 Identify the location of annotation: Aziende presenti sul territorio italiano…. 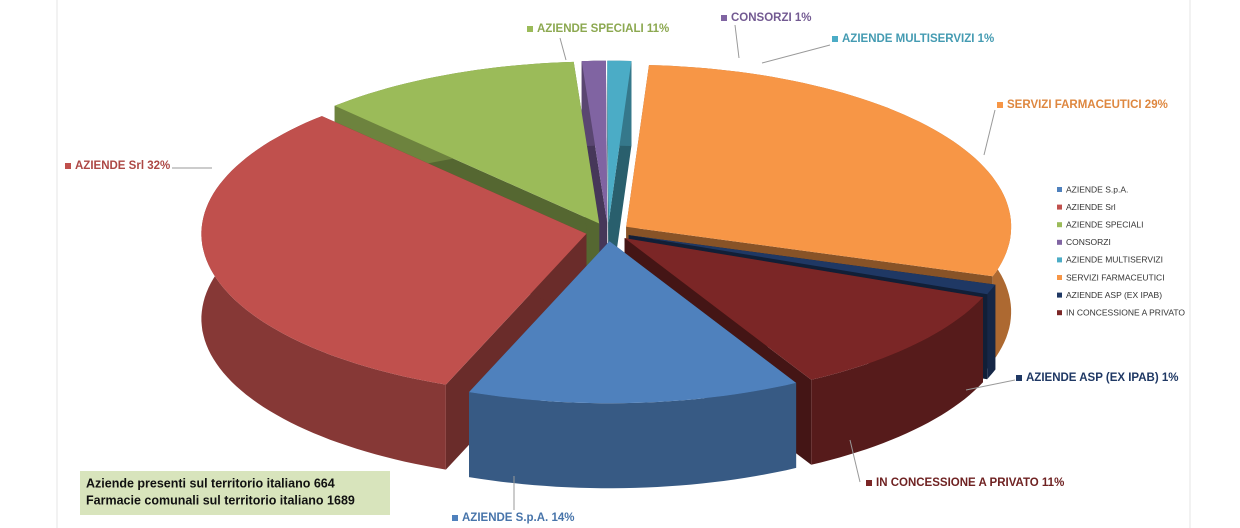
(210, 483).